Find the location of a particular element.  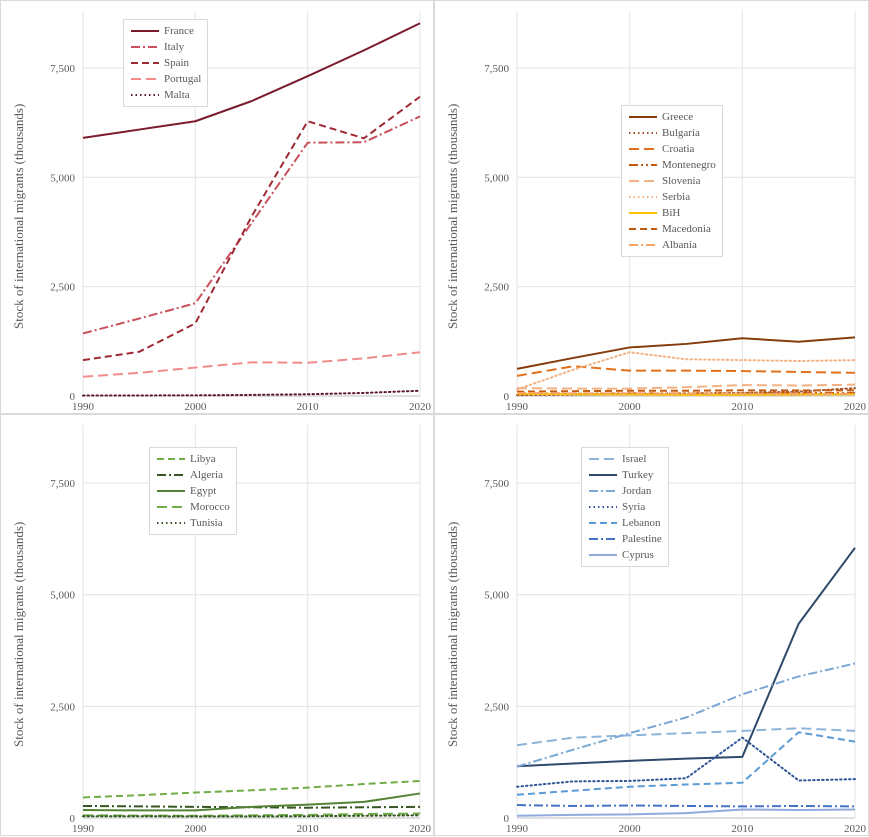

legend-label: Malta is located at coordinates (177, 95).